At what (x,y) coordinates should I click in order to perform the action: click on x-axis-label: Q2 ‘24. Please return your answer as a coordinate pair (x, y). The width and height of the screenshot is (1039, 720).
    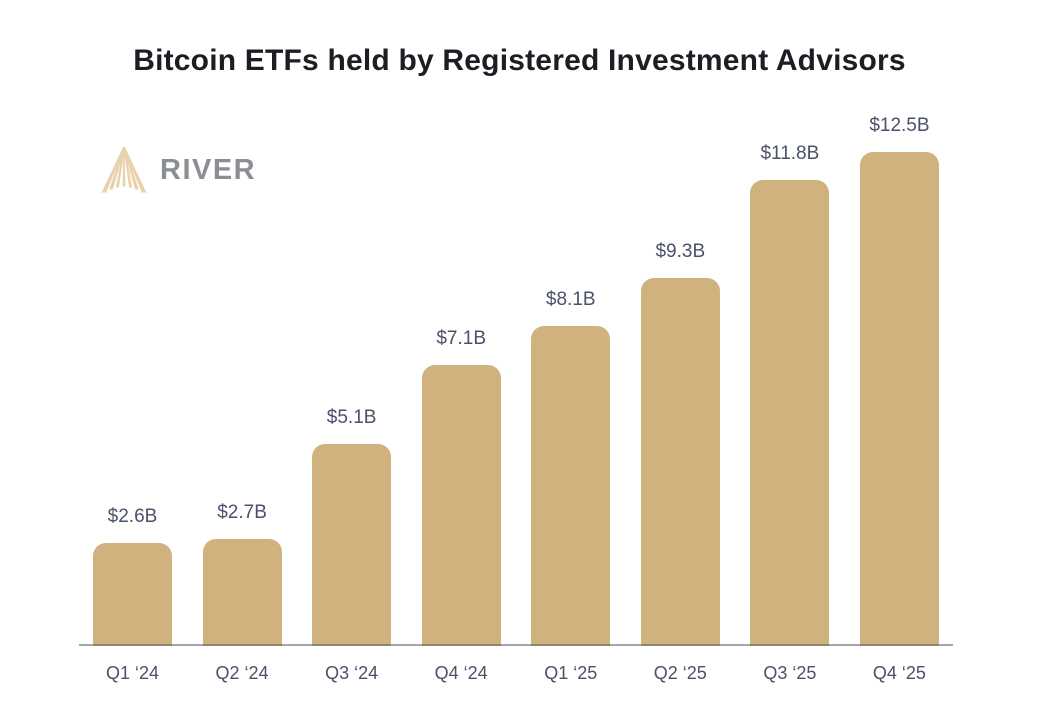
    Looking at the image, I should click on (242, 673).